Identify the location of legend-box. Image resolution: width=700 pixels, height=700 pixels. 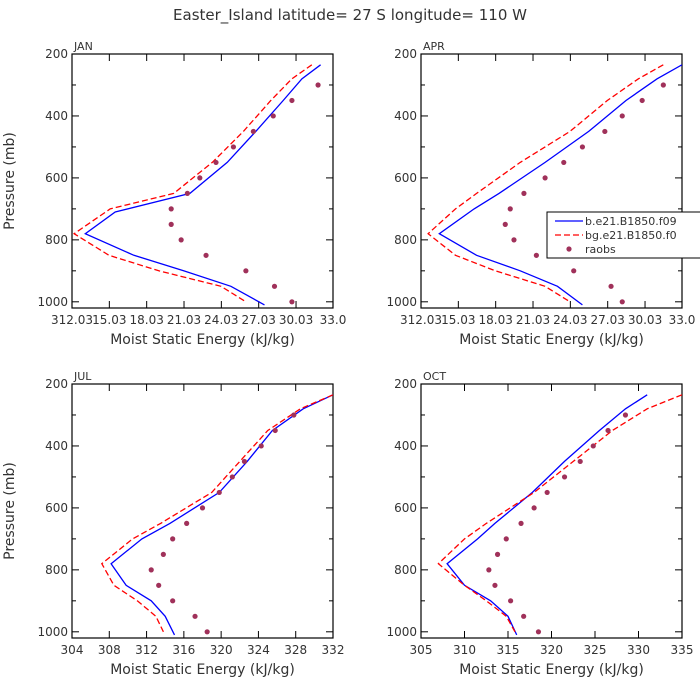
(623, 235).